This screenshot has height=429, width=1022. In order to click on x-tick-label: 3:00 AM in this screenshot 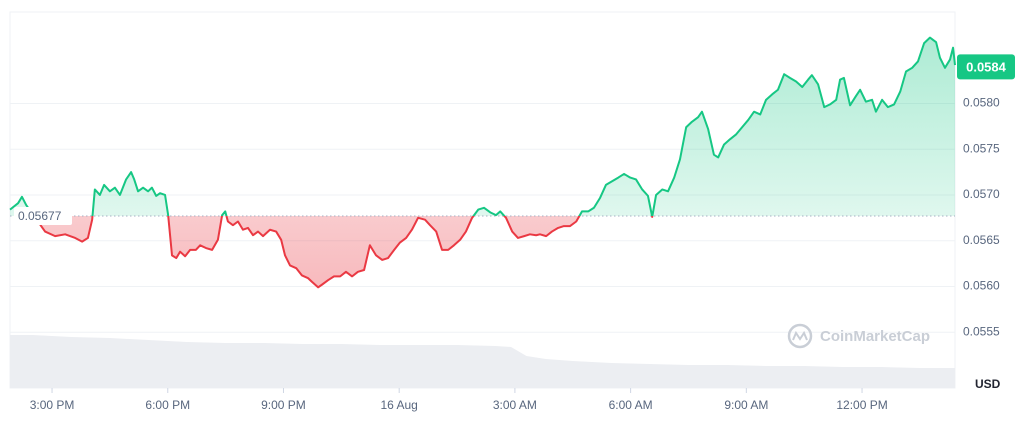, I will do `click(515, 405)`.